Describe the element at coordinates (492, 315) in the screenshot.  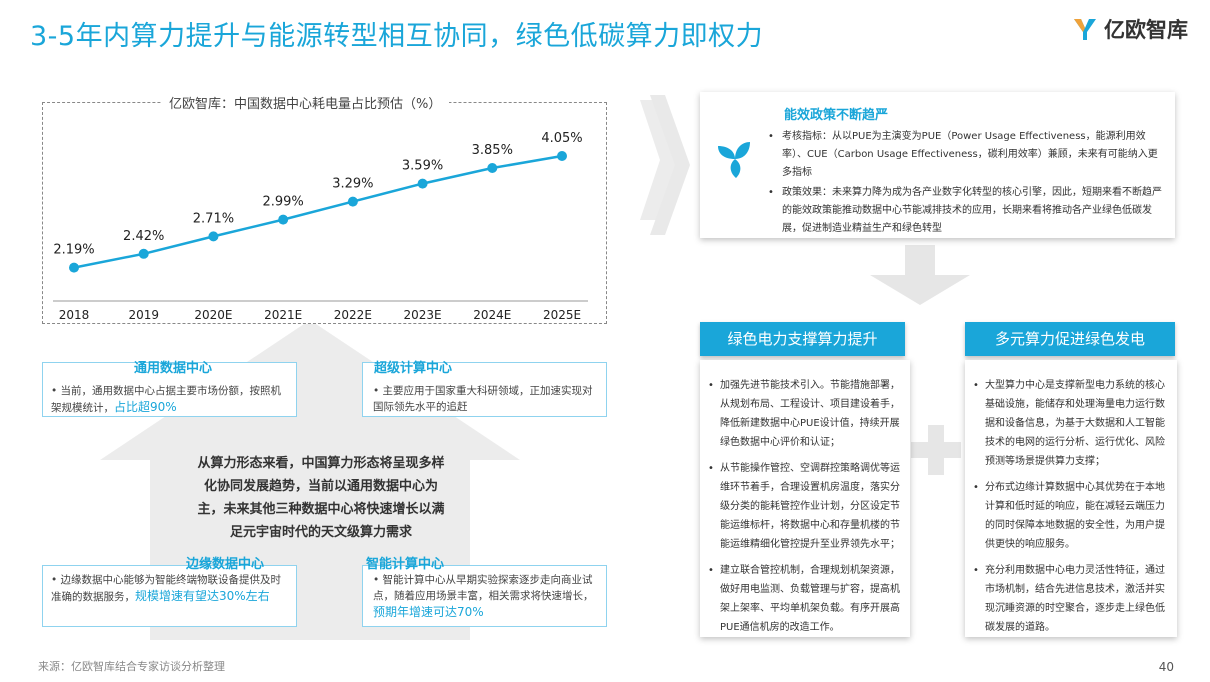
I see `x-tick-label: 2024E` at that location.